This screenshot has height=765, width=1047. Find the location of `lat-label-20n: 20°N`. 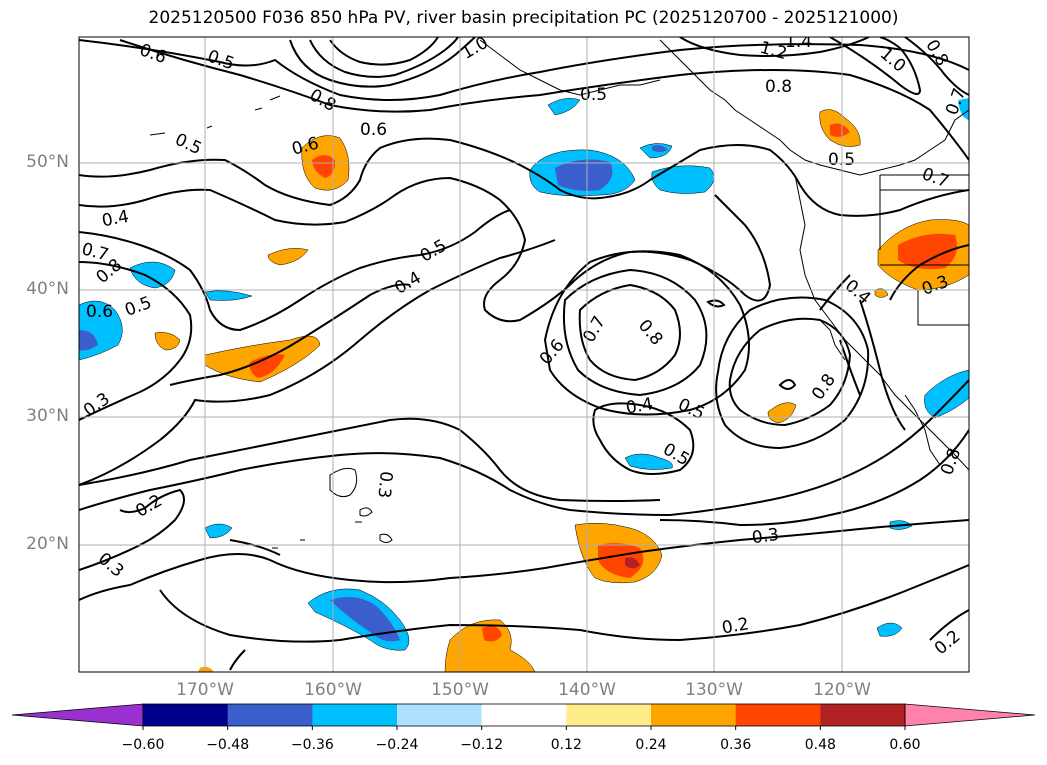

lat-label-20n: 20°N is located at coordinates (47, 544).